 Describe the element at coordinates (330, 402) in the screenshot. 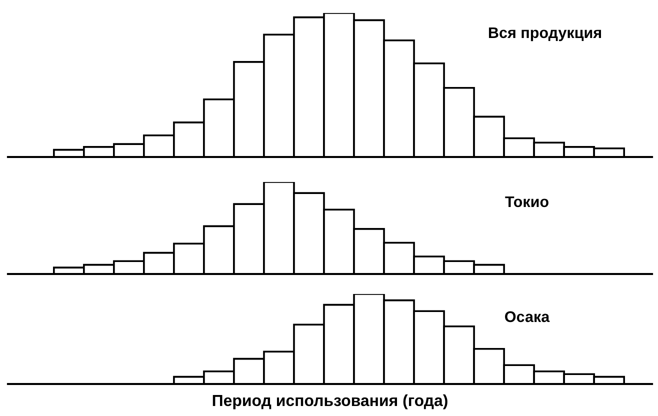

I see `x-axis-title: Период использования (года)` at that location.